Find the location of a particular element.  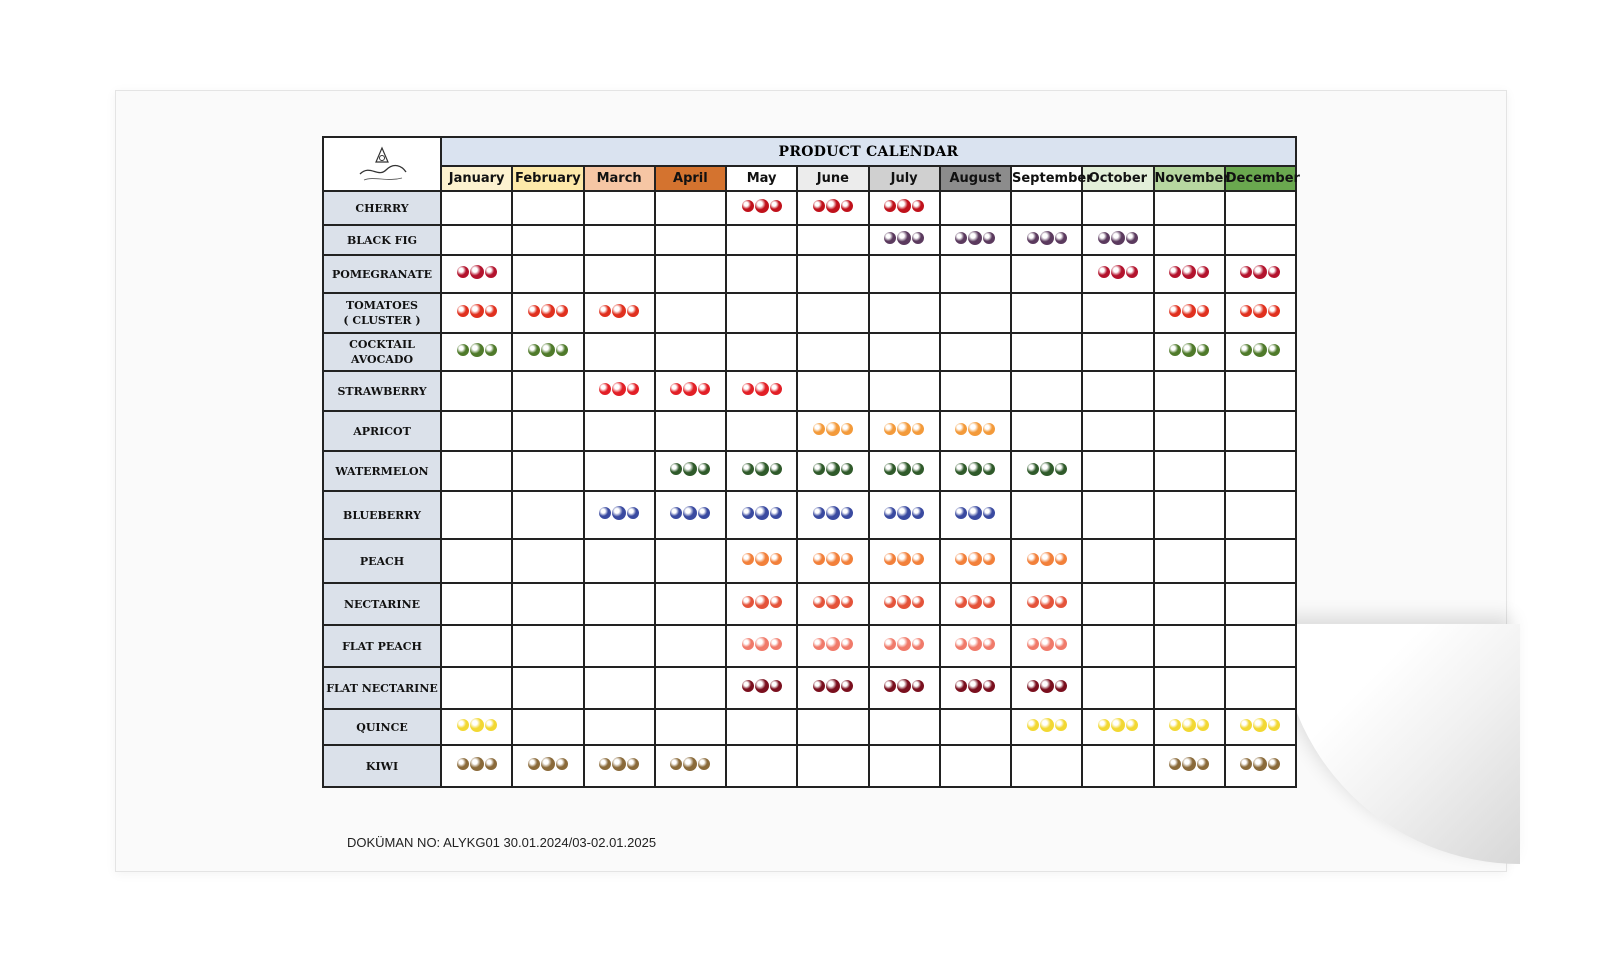

product-name: PEACH is located at coordinates (382, 561).